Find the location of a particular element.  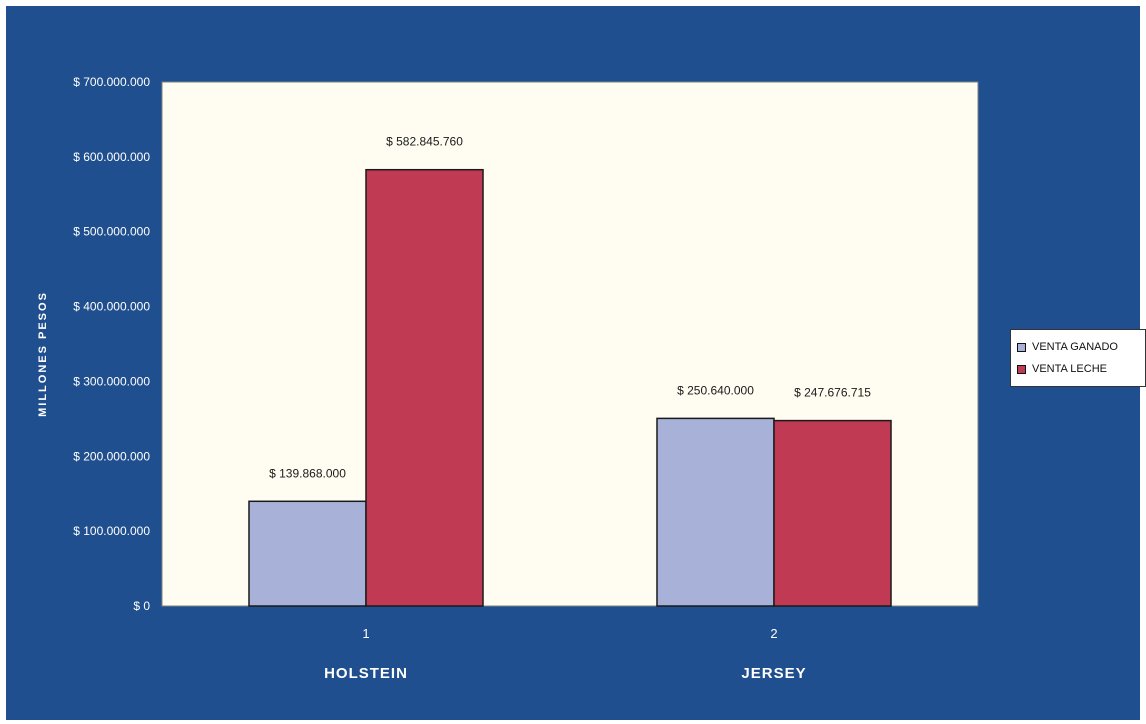

y-tick-label: $ 400.000.000 is located at coordinates (111, 307).